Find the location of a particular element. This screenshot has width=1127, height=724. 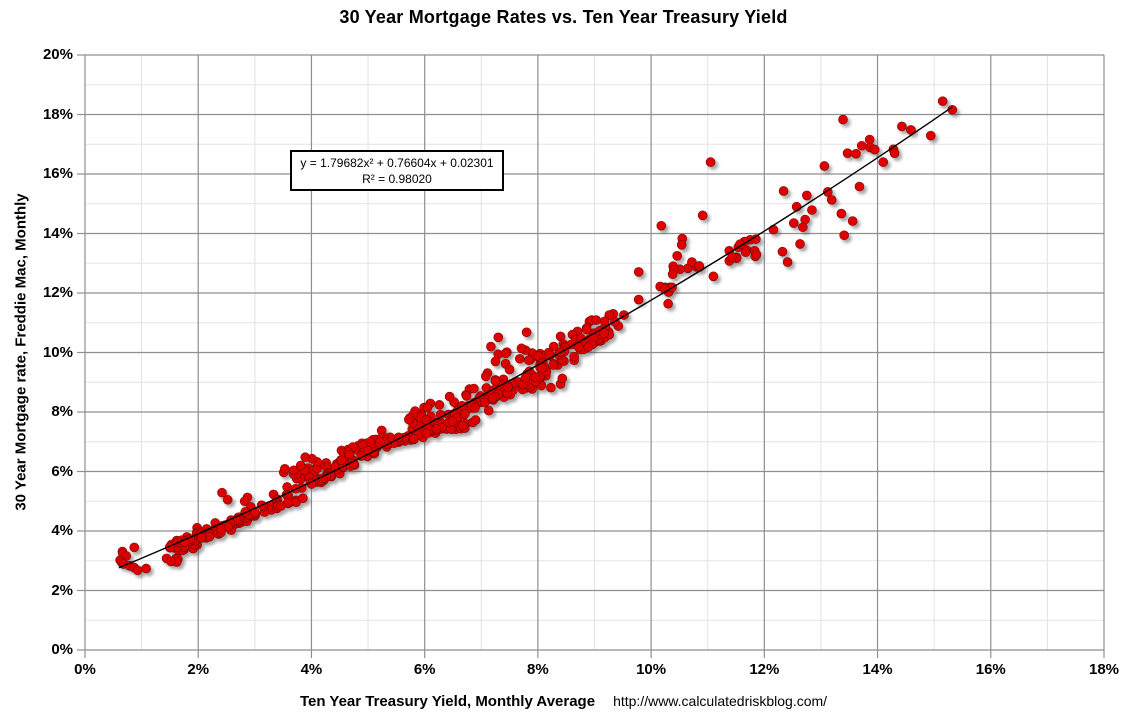

x-tick-label: 0% is located at coordinates (85, 669).